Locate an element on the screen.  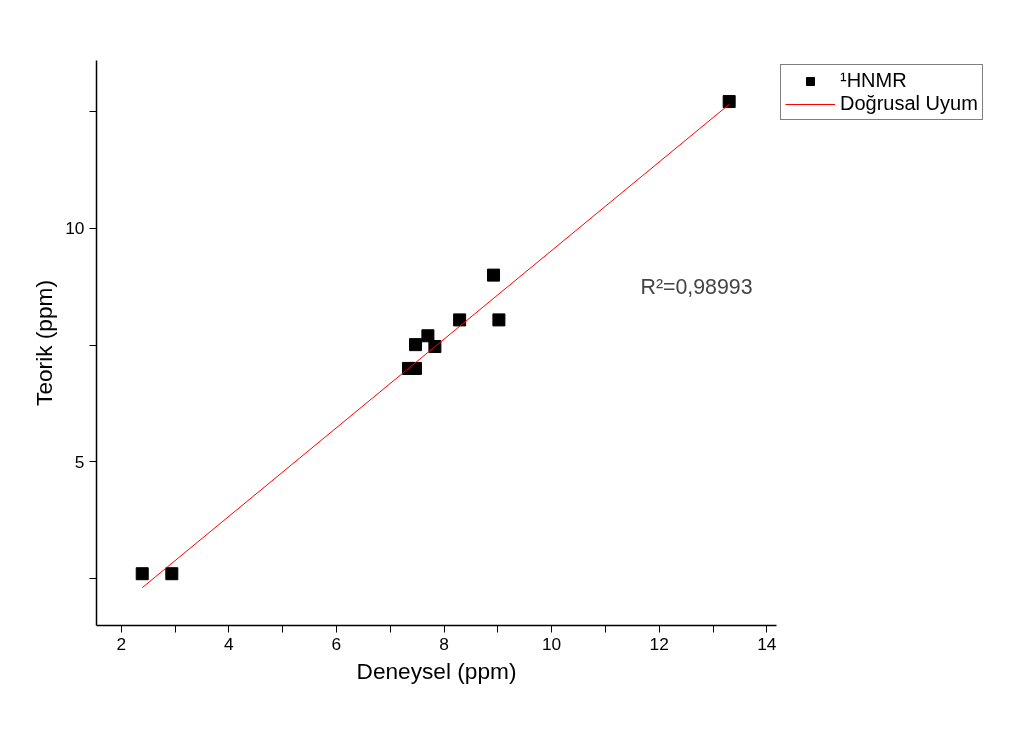
x-tick-label: 8 is located at coordinates (444, 643).